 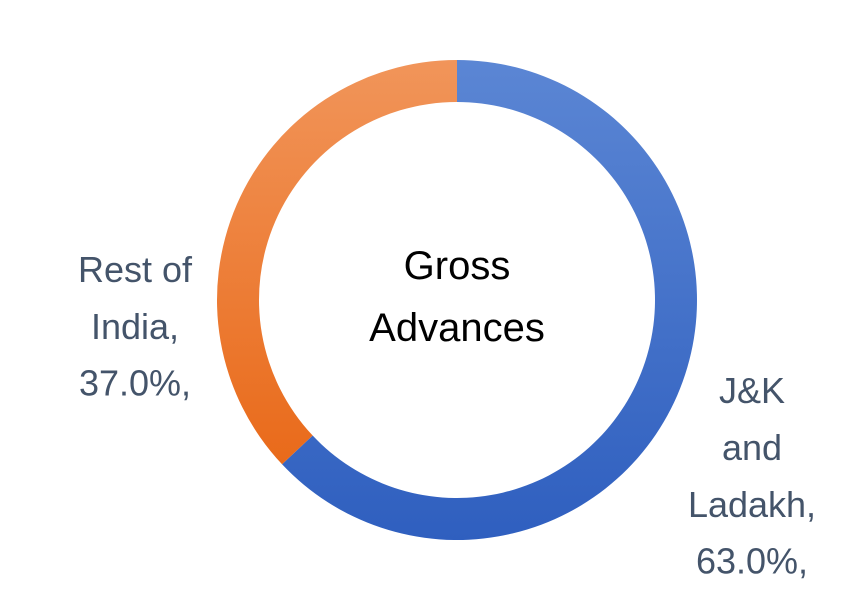 What do you see at coordinates (752, 390) in the screenshot?
I see `data-label-category-line: J&K` at bounding box center [752, 390].